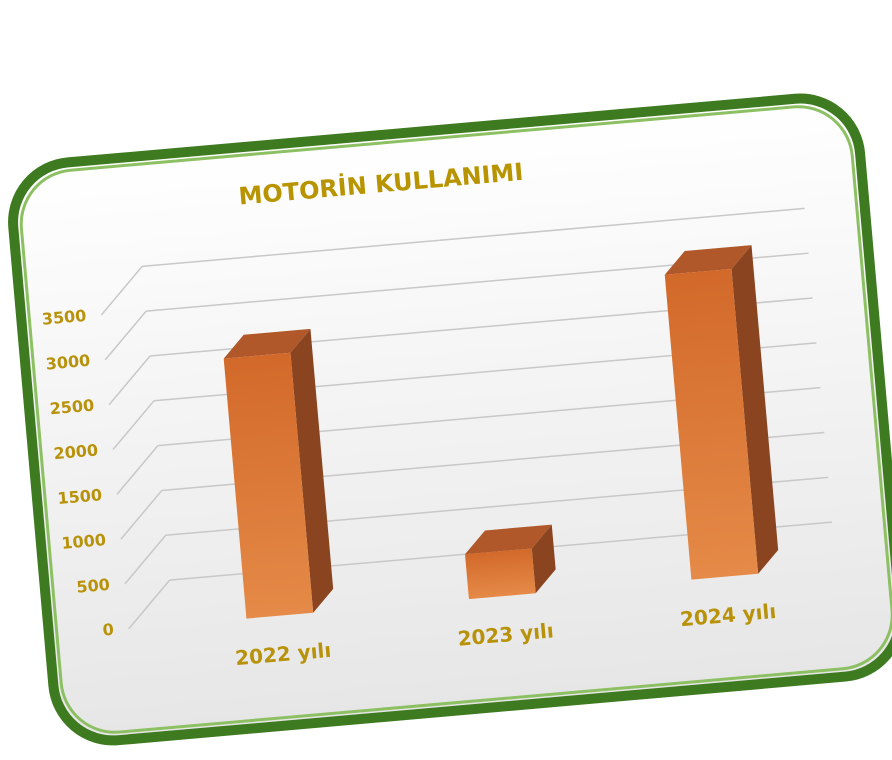 This screenshot has width=892, height=760. Describe the element at coordinates (473, 237) in the screenshot. I see `grid-line` at that location.